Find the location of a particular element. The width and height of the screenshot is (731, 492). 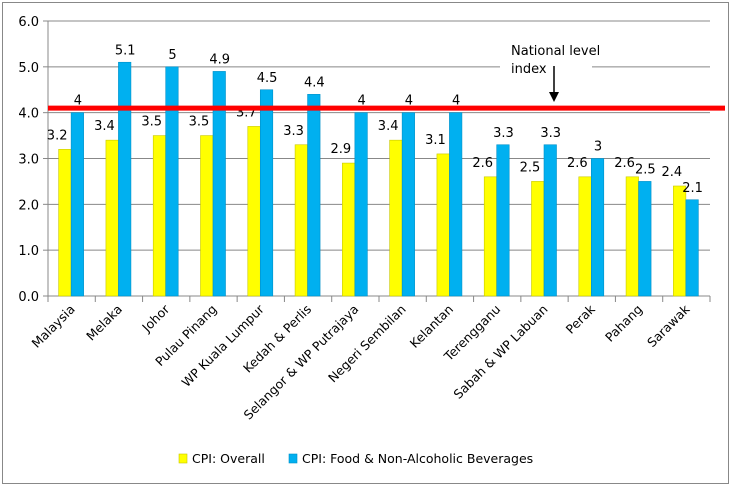

y-tick-label: 6.0 is located at coordinates (28, 22).